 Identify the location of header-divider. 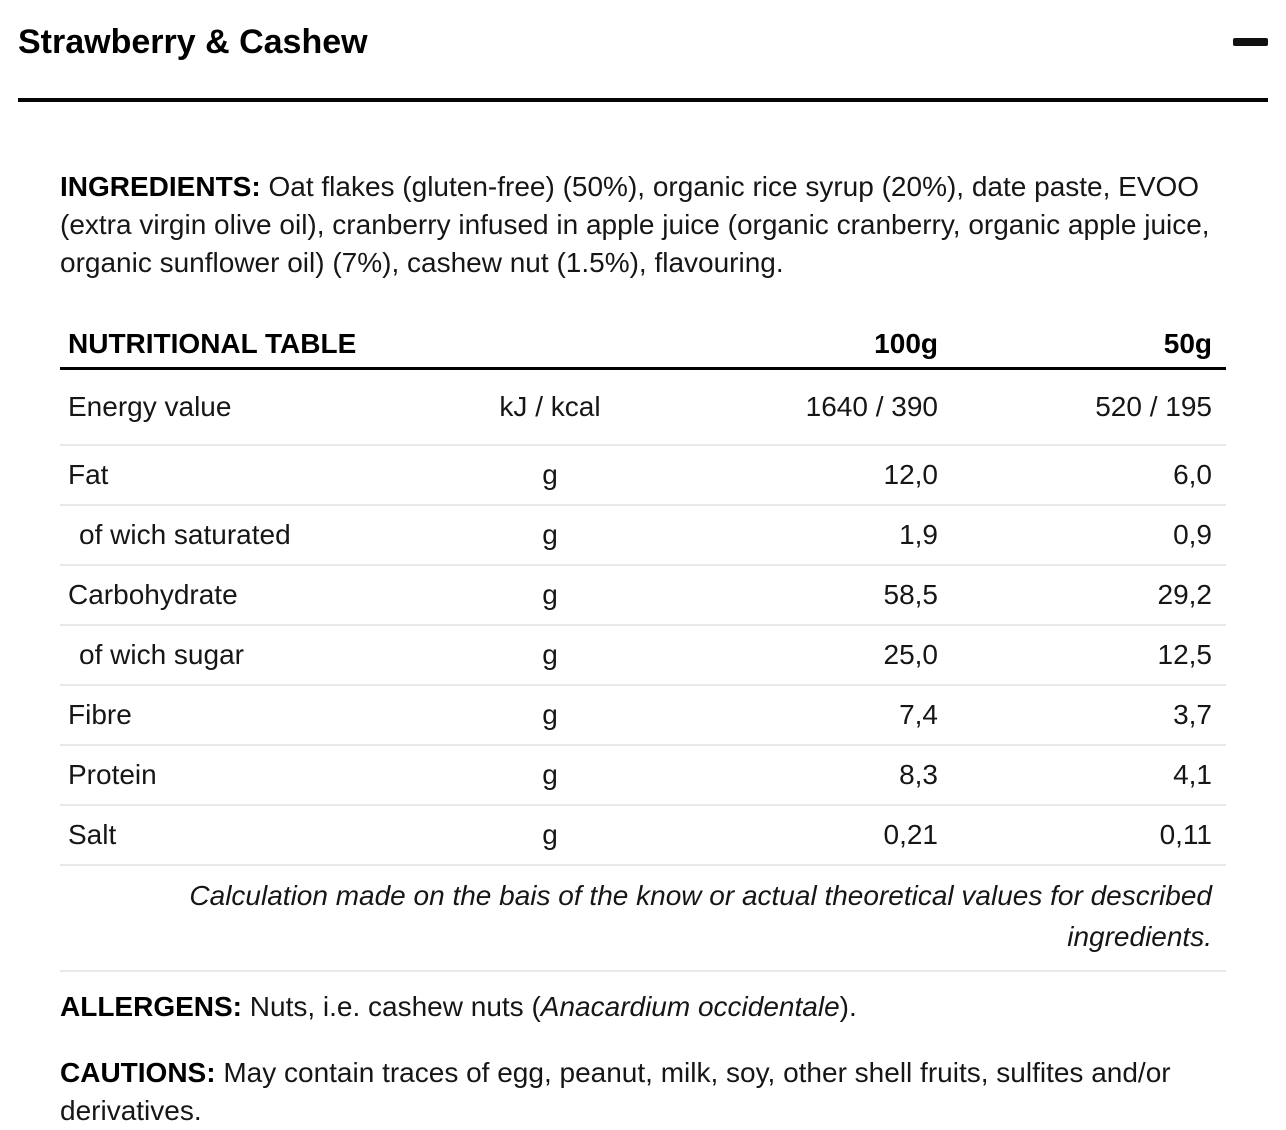
(643, 100).